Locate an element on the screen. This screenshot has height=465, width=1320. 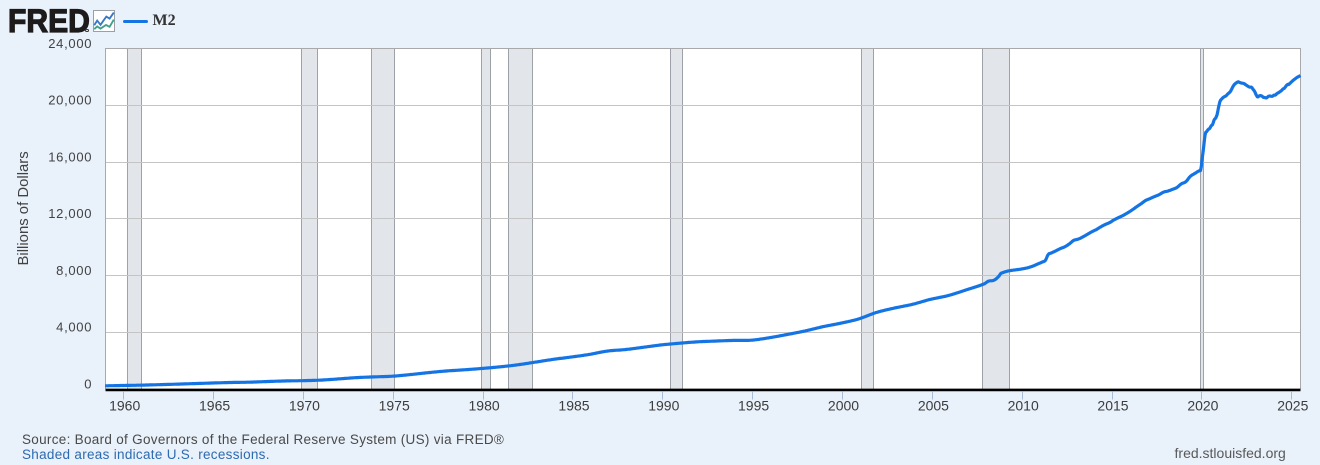
svg-text: 24,000 is located at coordinates (70, 43).